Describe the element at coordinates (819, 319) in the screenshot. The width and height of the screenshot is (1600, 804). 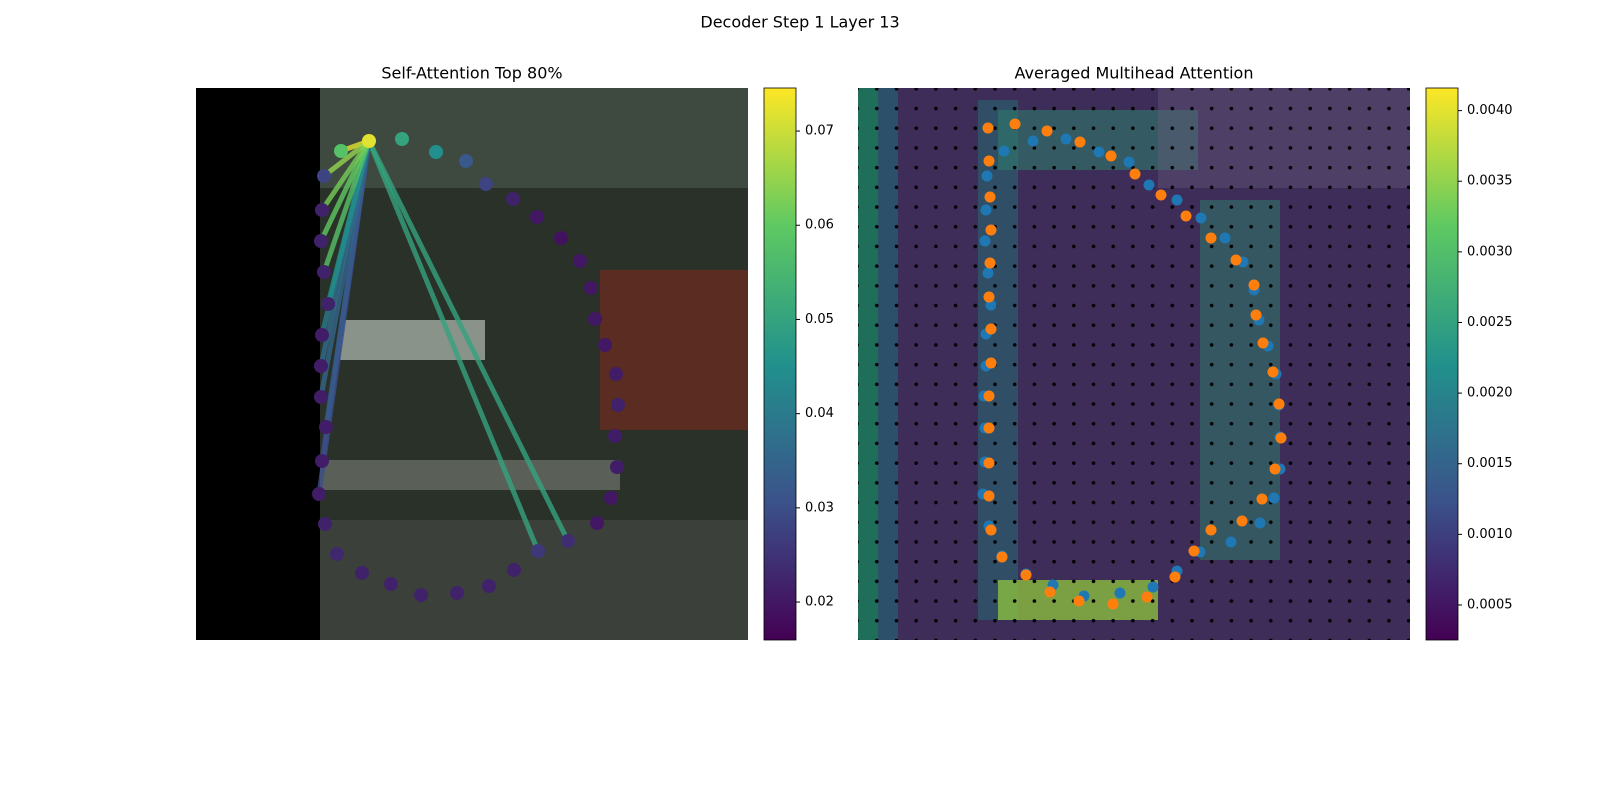
I see `colorbar-tick-label: 0.05` at that location.